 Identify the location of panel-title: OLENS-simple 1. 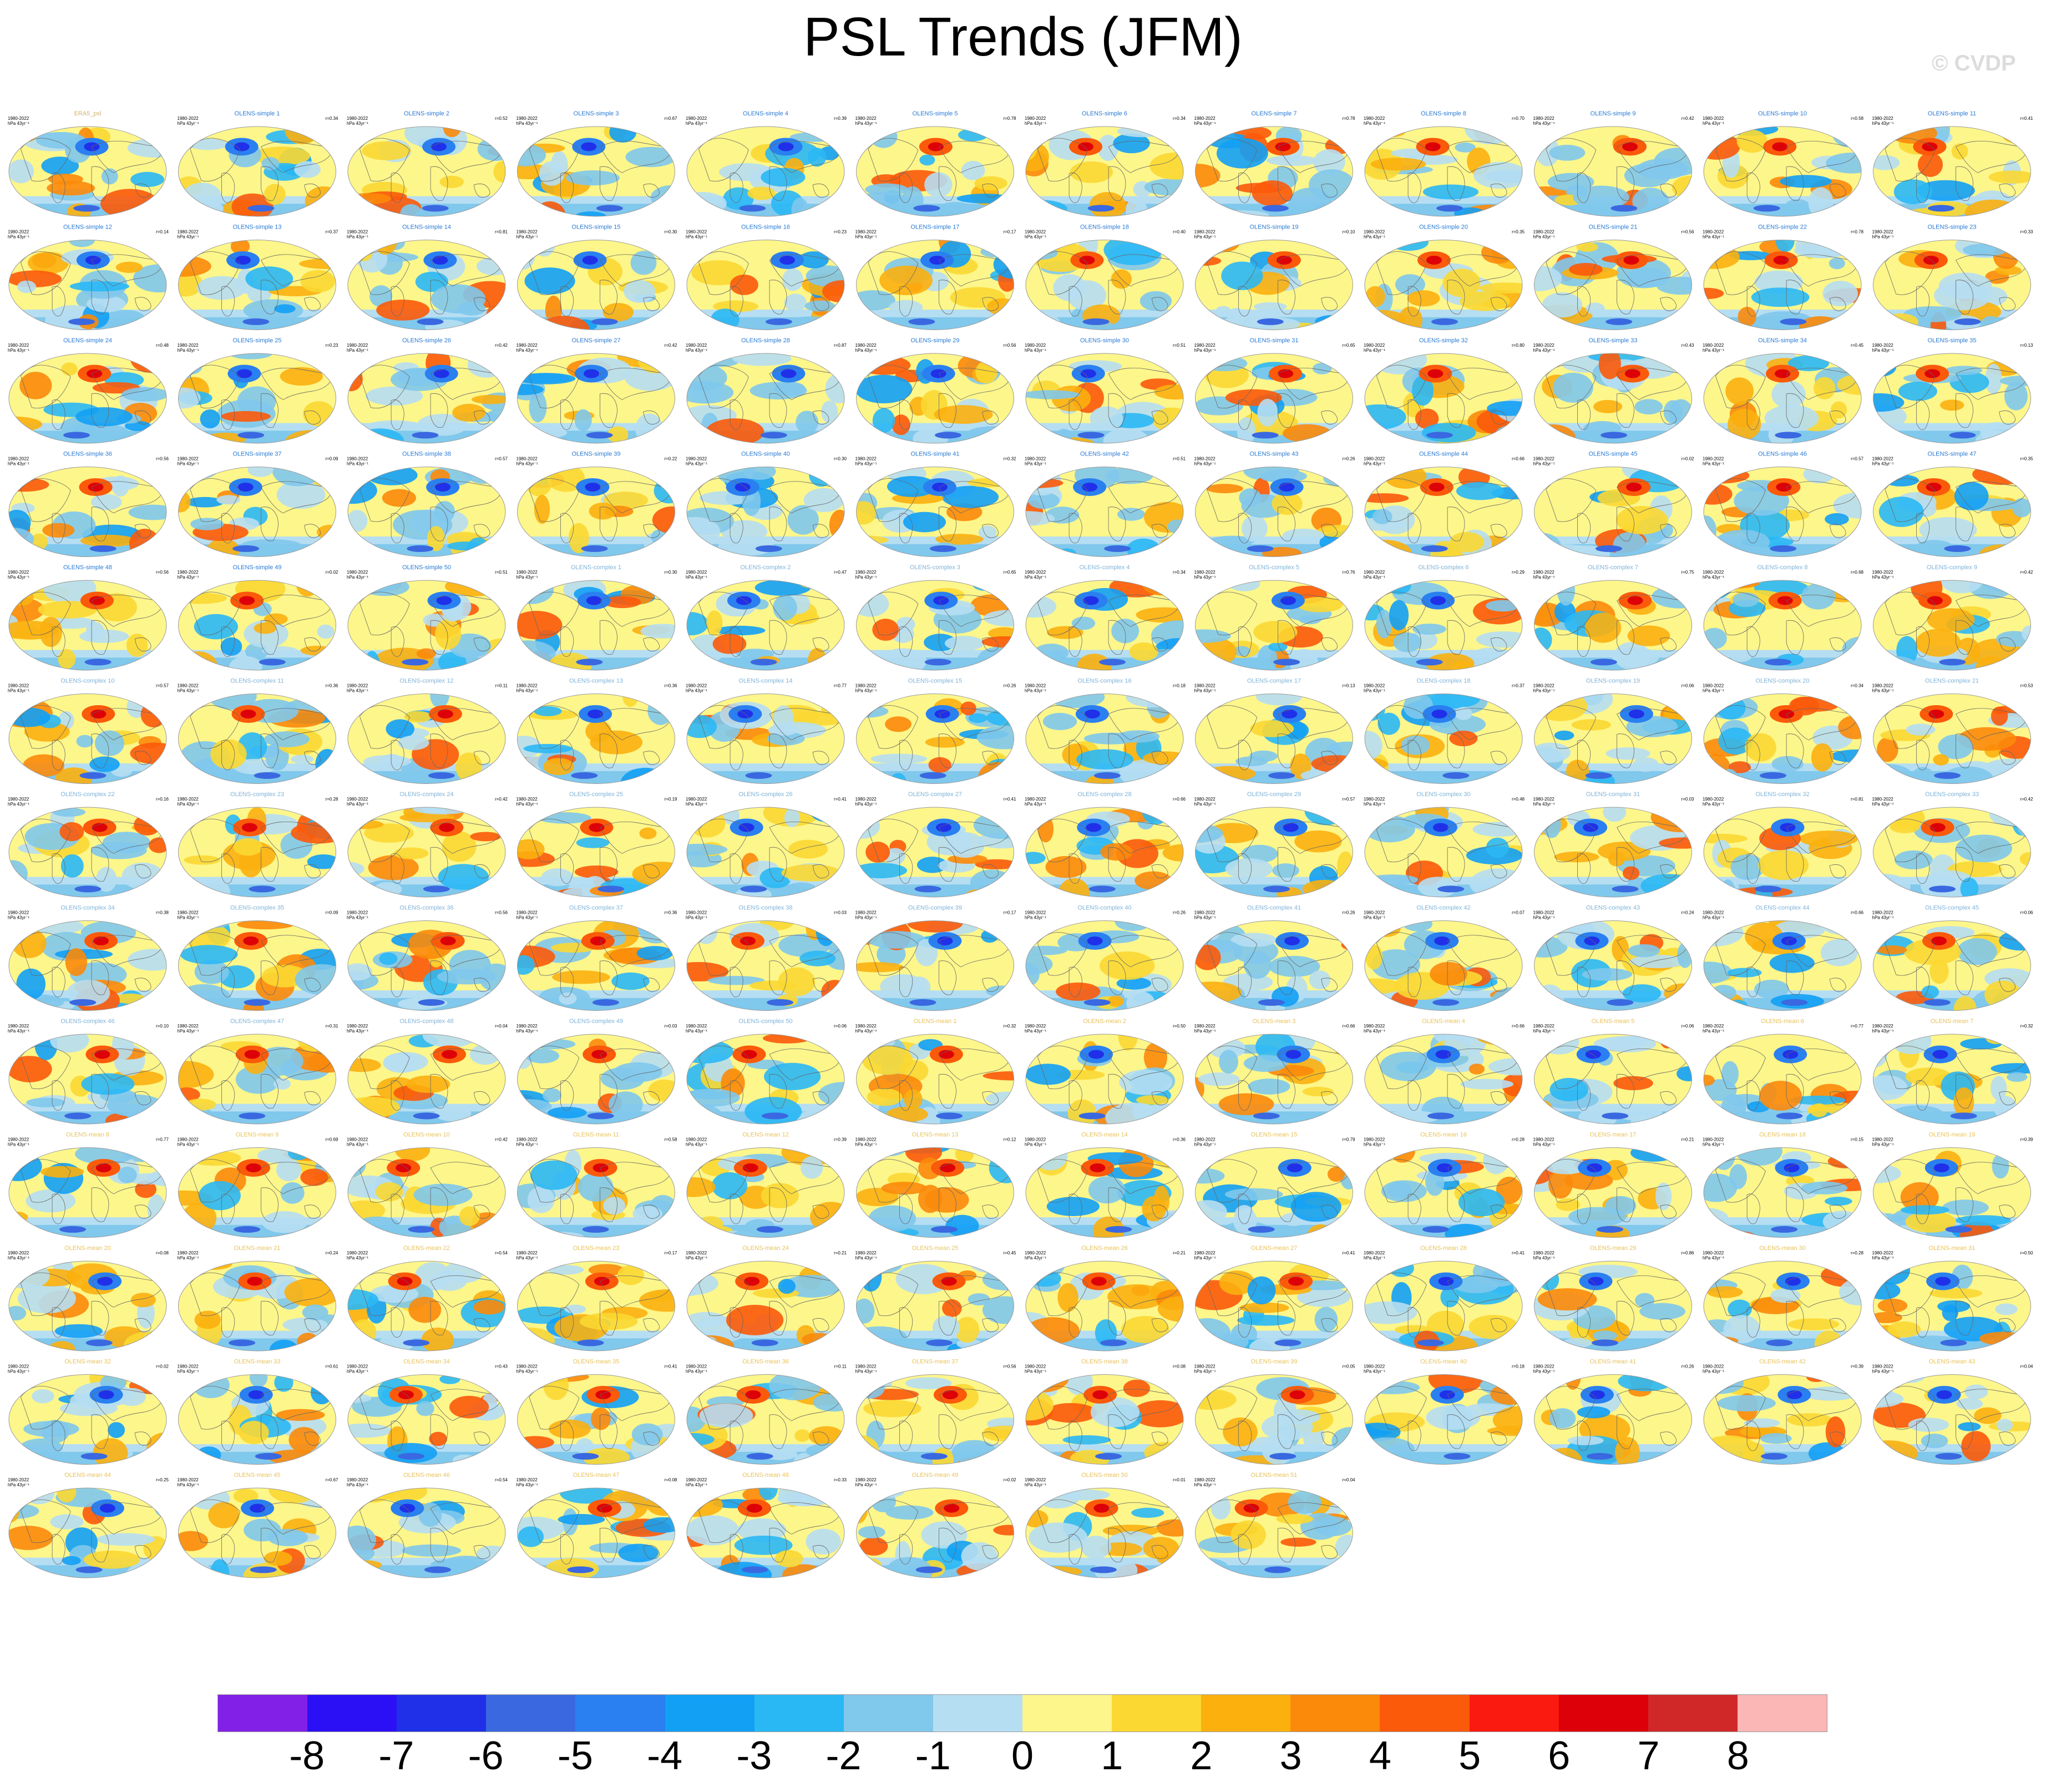
(257, 114).